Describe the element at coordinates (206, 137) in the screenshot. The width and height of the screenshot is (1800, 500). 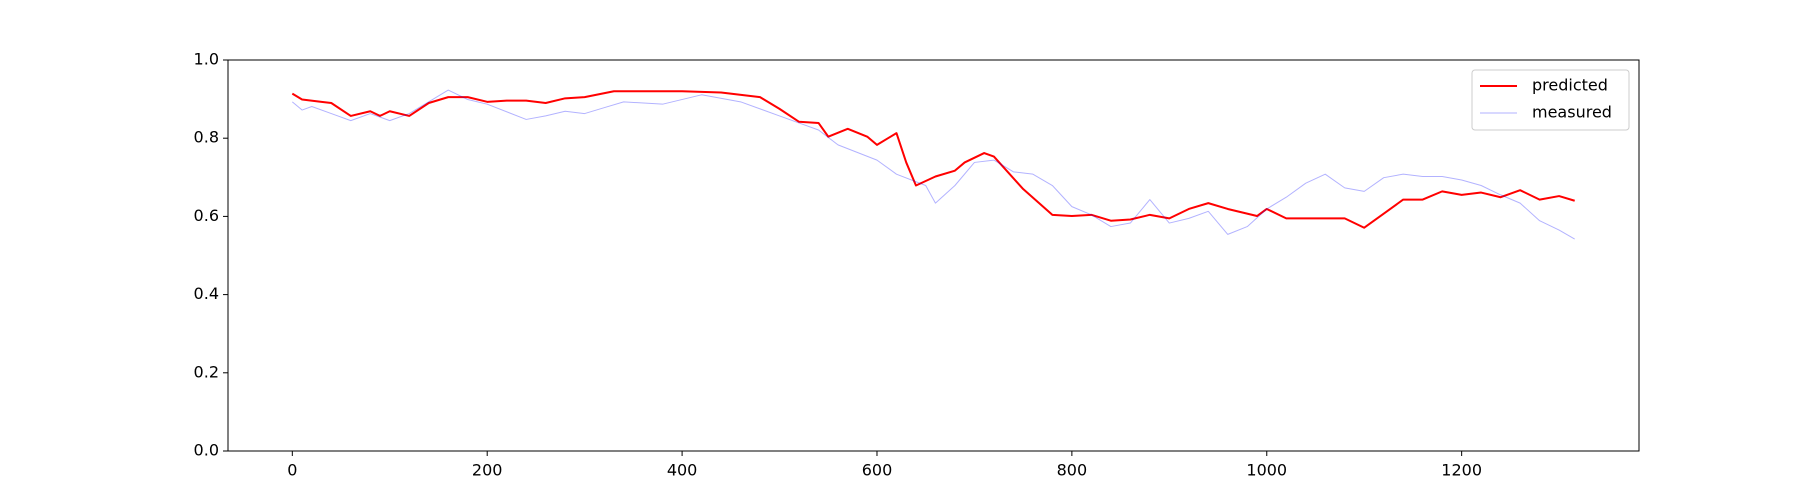
I see `y-tick-label: 0.8` at that location.